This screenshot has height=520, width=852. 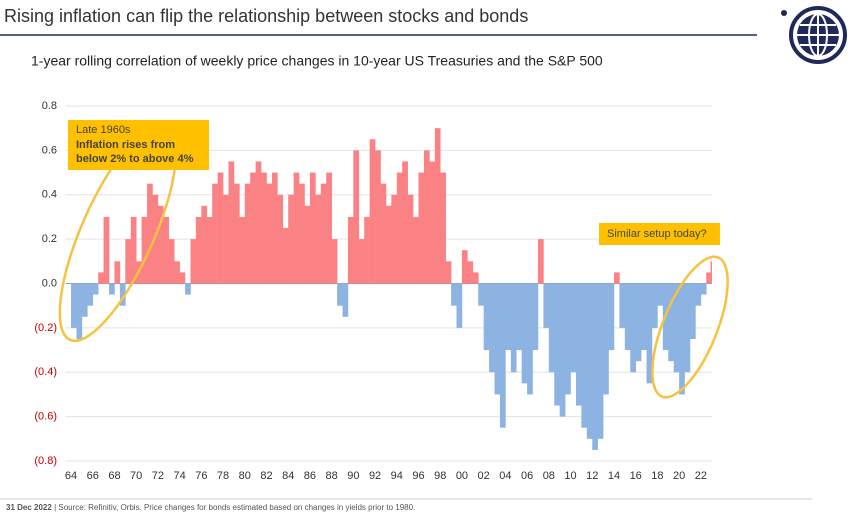 I want to click on x-tick-label: 22, so click(x=701, y=476).